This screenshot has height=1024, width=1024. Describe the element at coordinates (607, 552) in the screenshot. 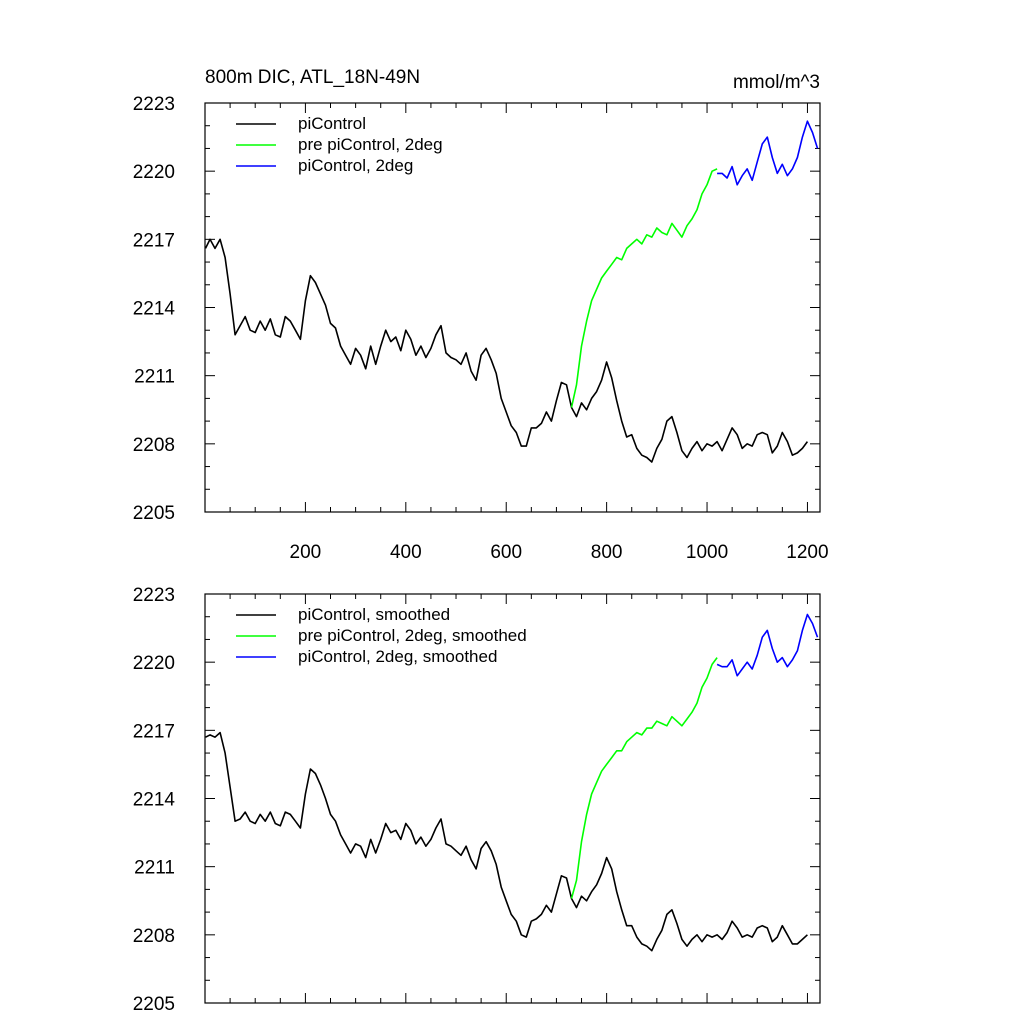

I see `x-tick-label: 800` at that location.